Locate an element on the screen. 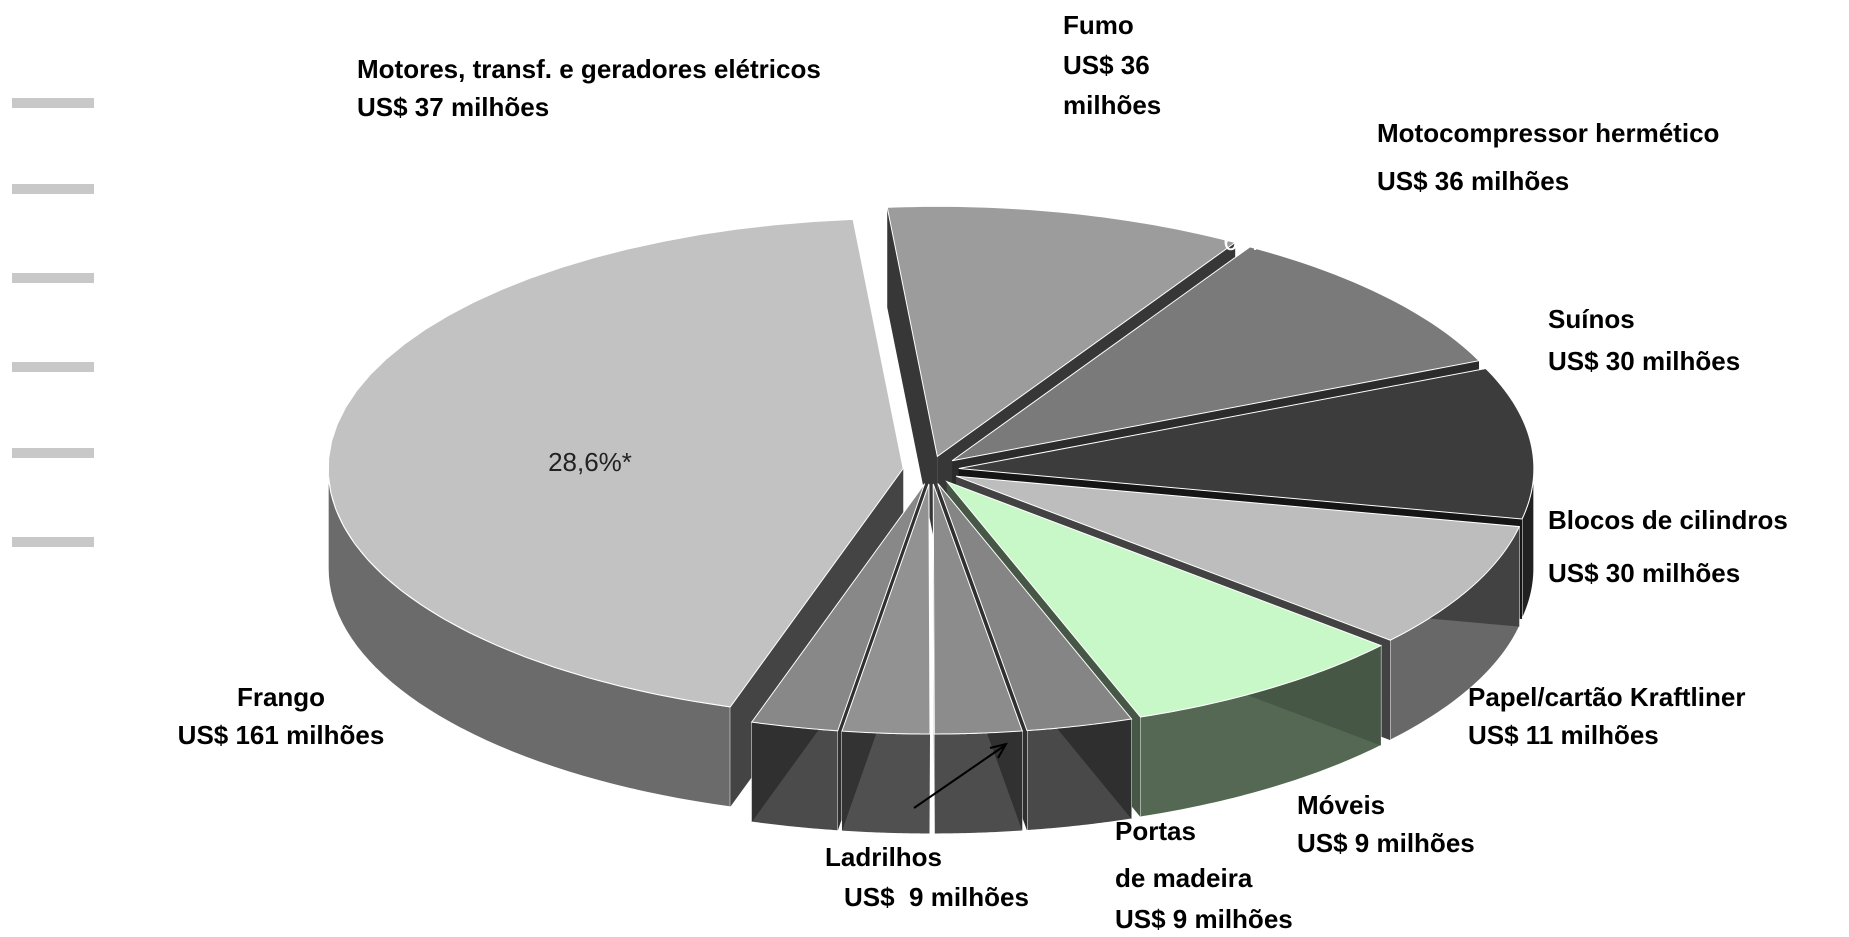 This screenshot has height=937, width=1849. category-label: Motocompressor hermético is located at coordinates (1548, 133).